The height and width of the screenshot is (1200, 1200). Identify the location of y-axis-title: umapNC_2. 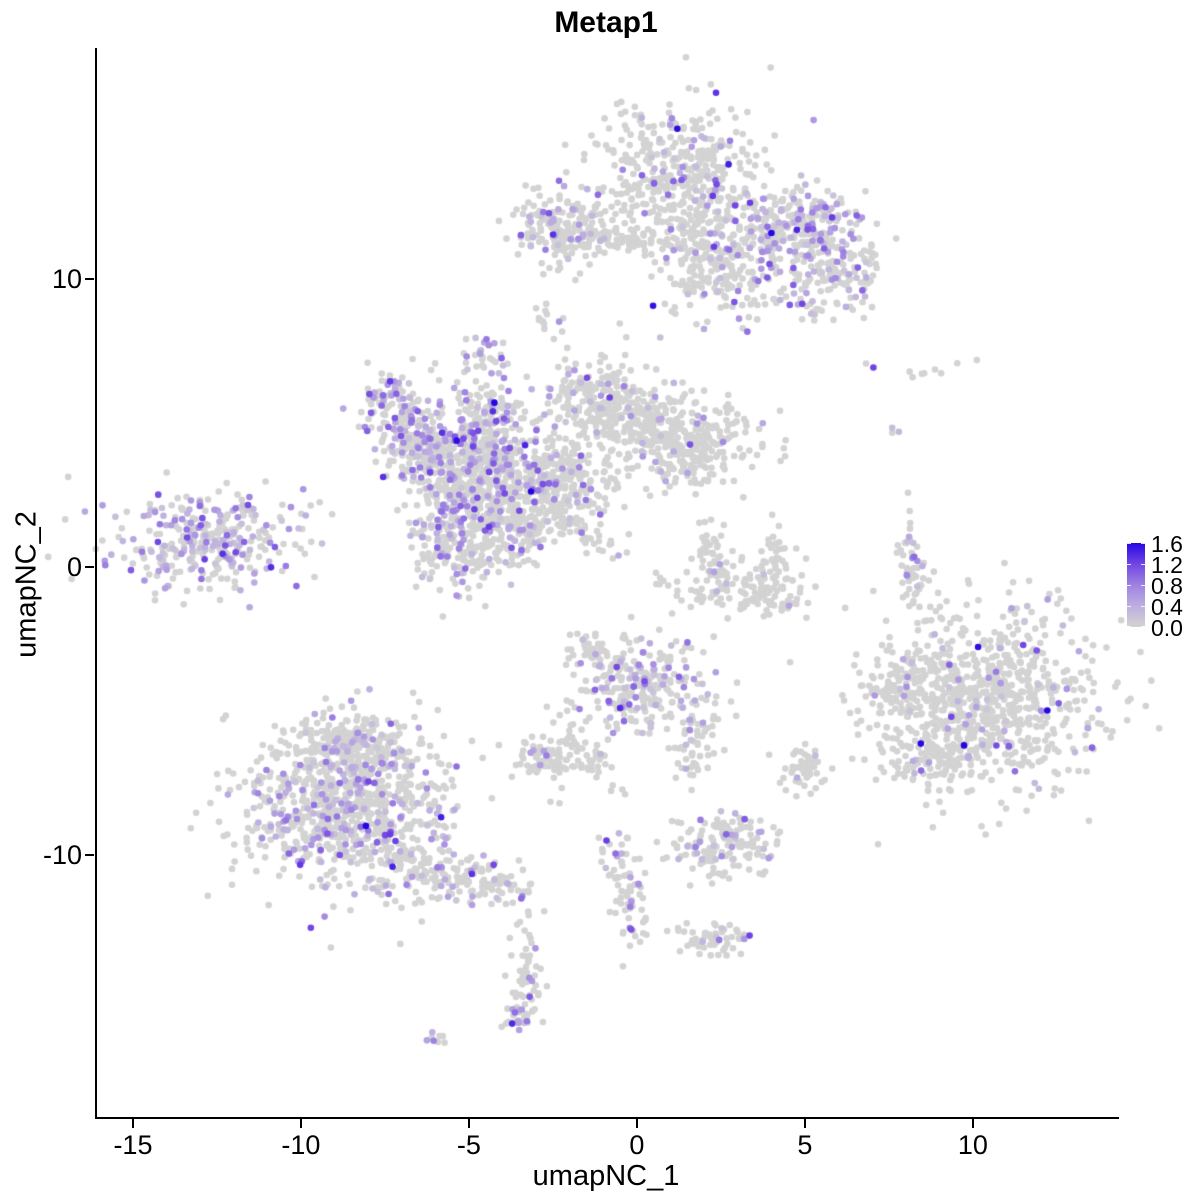
(26, 584).